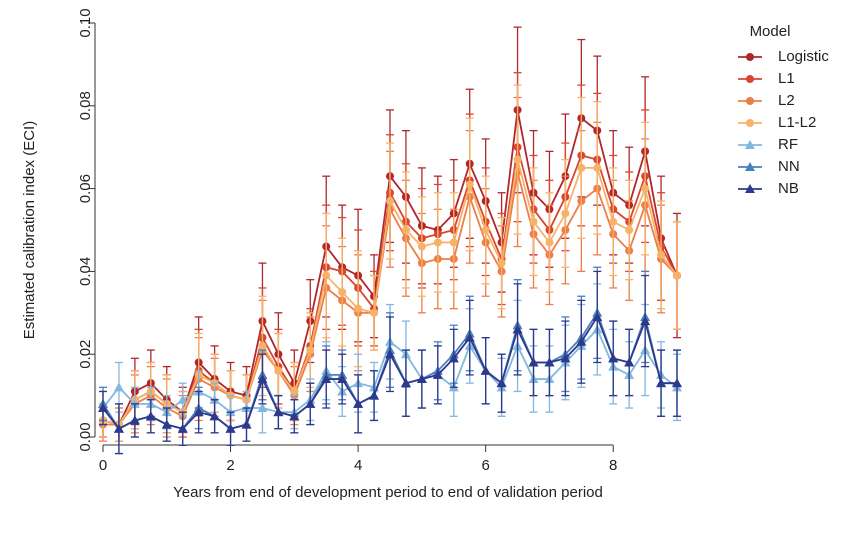 This screenshot has width=850, height=535. Describe the element at coordinates (85, 22) in the screenshot. I see `y-tick-label: 0.10` at that location.